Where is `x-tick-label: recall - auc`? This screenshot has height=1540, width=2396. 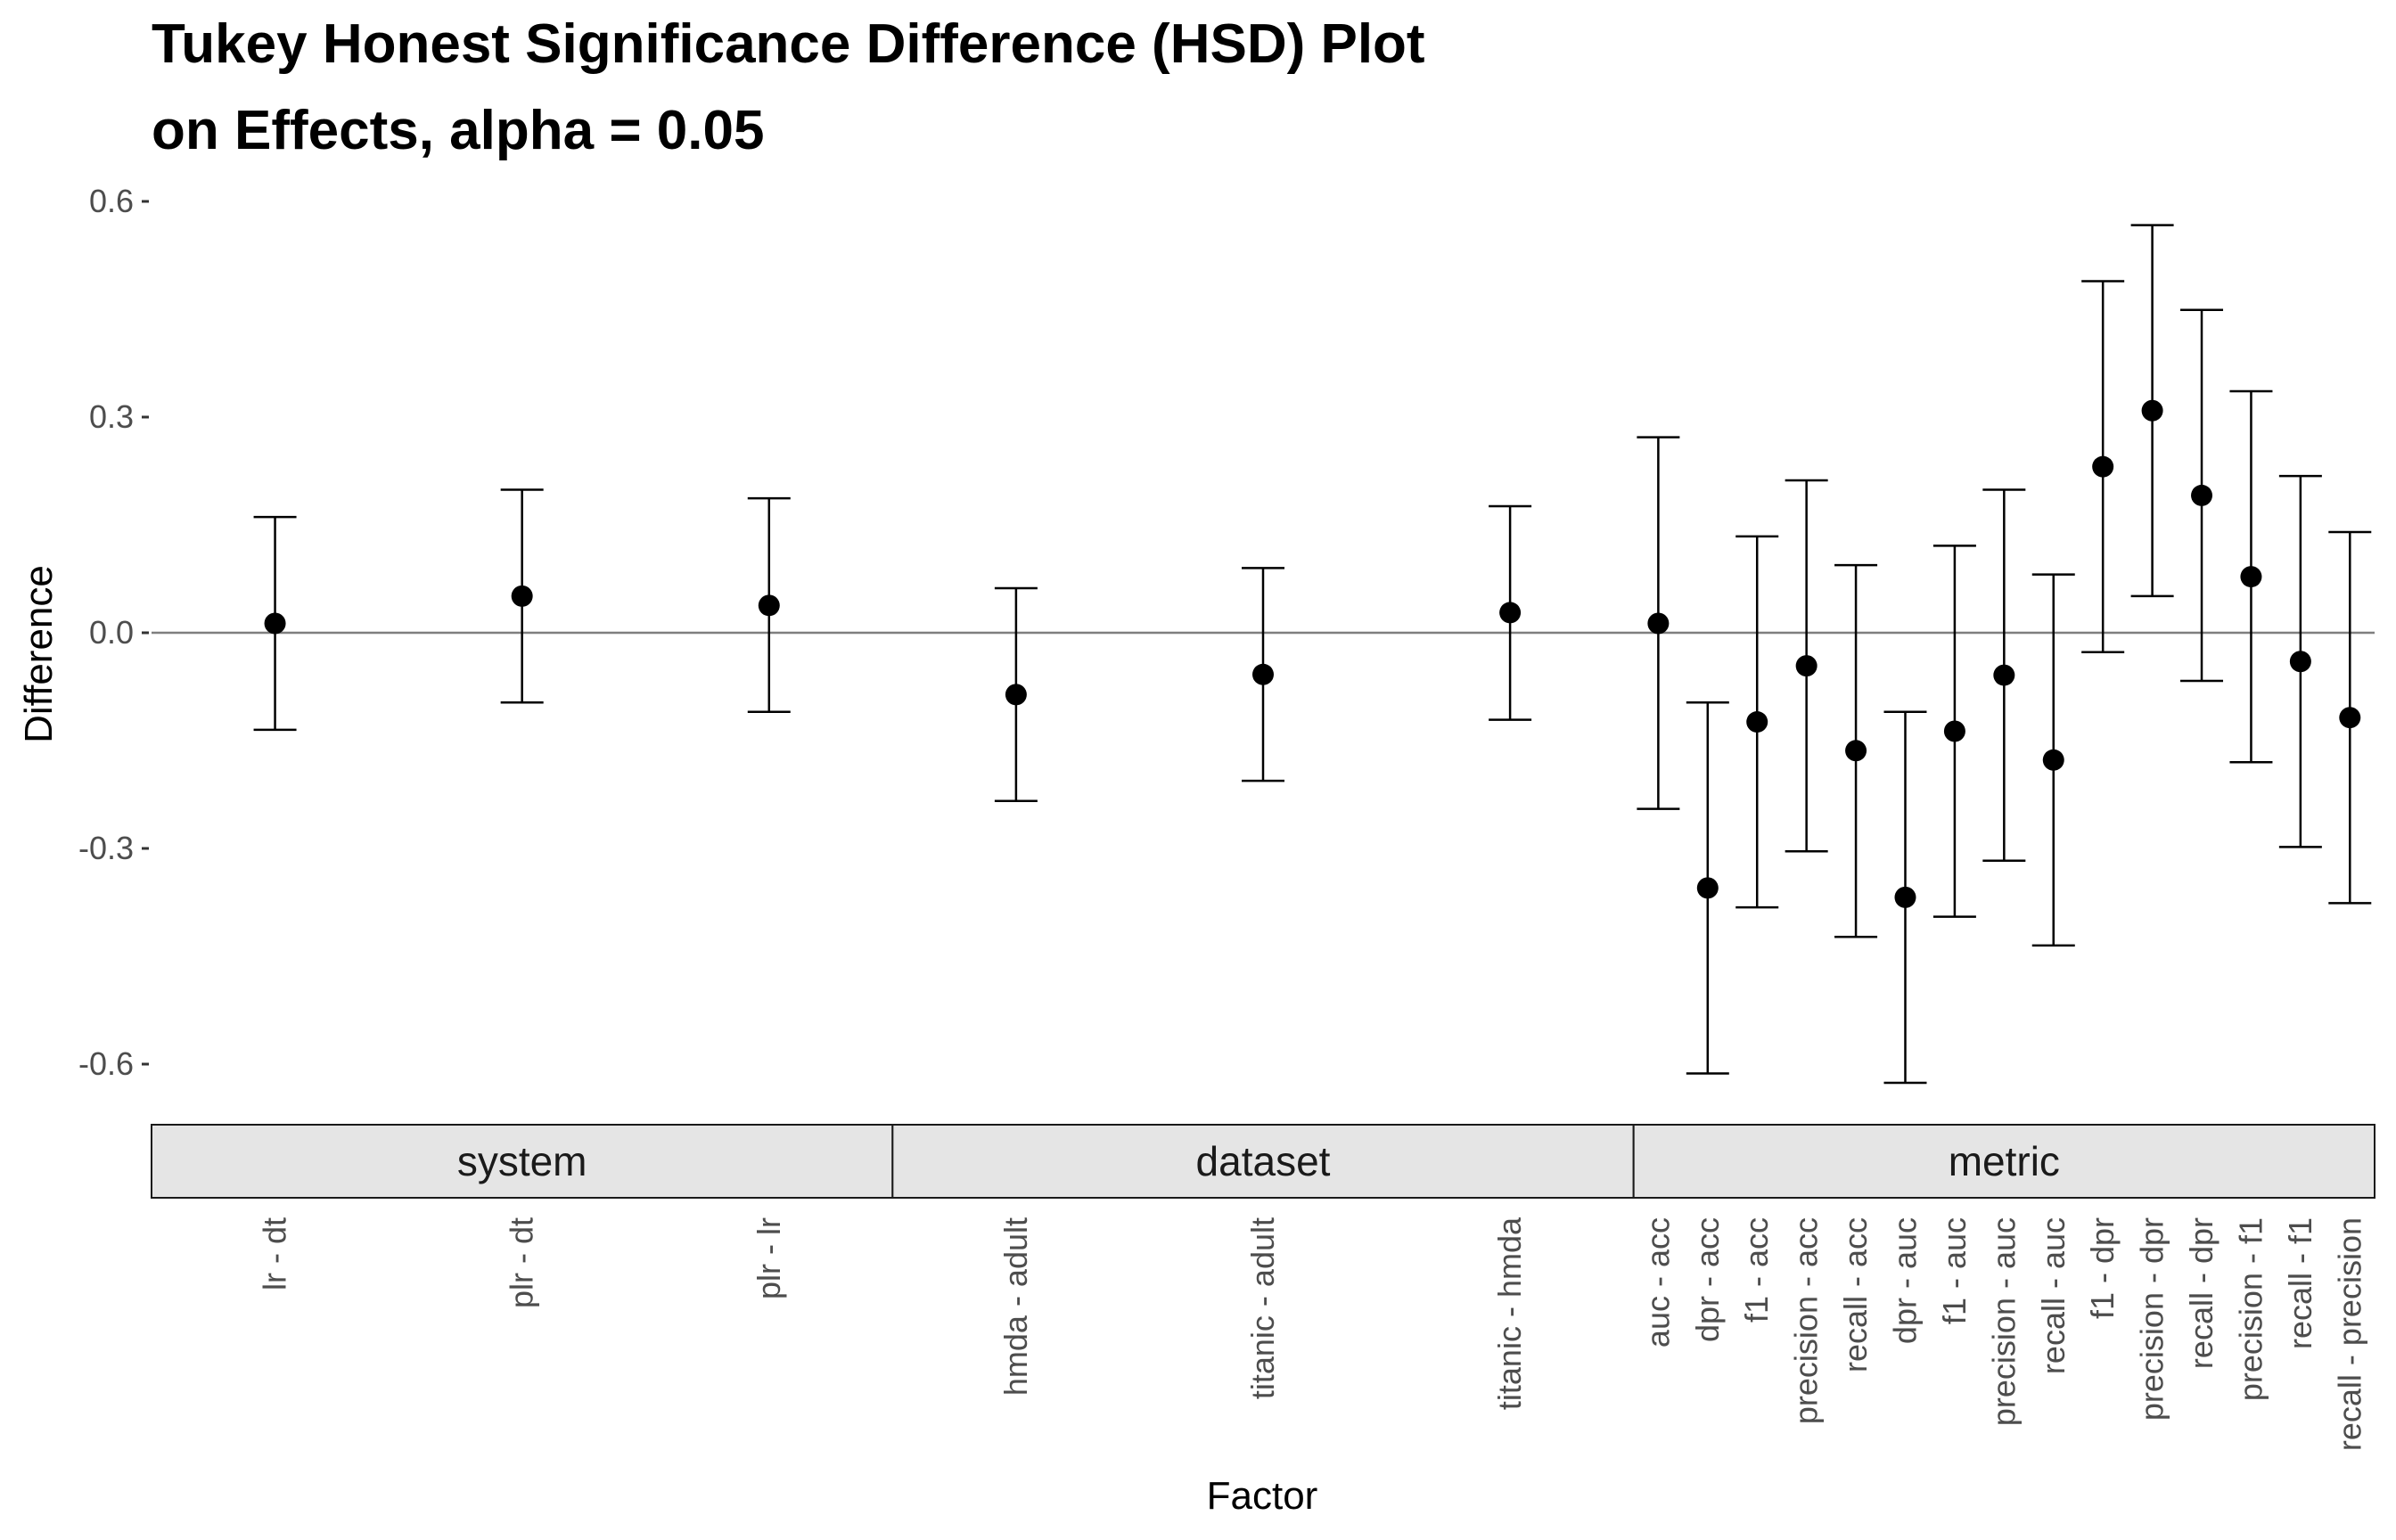
x-tick-label: recall - auc is located at coordinates (2053, 1295).